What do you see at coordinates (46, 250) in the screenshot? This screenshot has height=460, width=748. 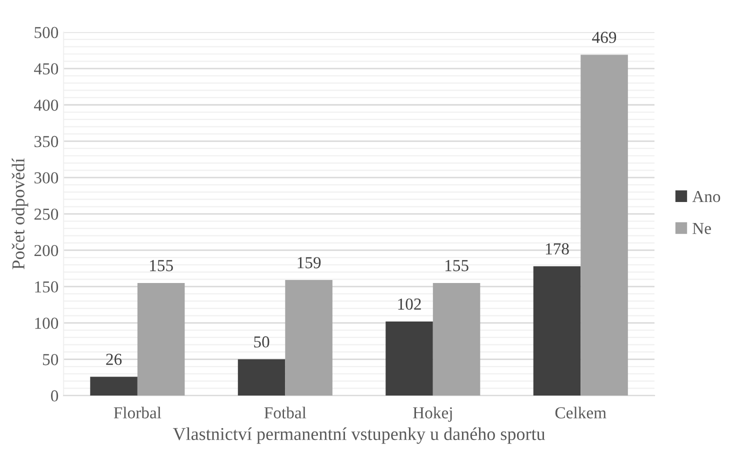 I see `y-tick-label: 200` at bounding box center [46, 250].